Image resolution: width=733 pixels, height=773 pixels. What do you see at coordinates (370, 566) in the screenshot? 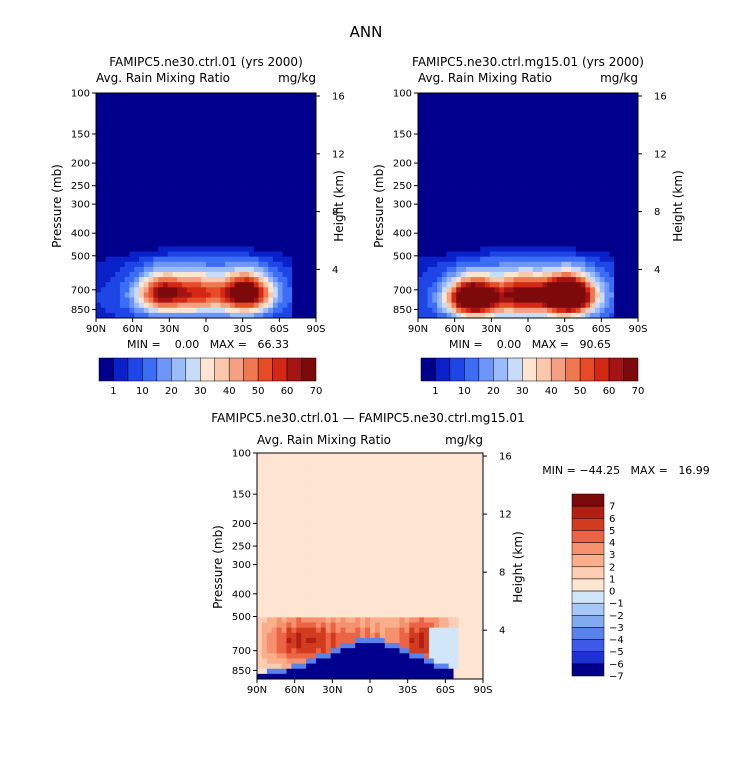
I see `panel-3-field` at bounding box center [370, 566].